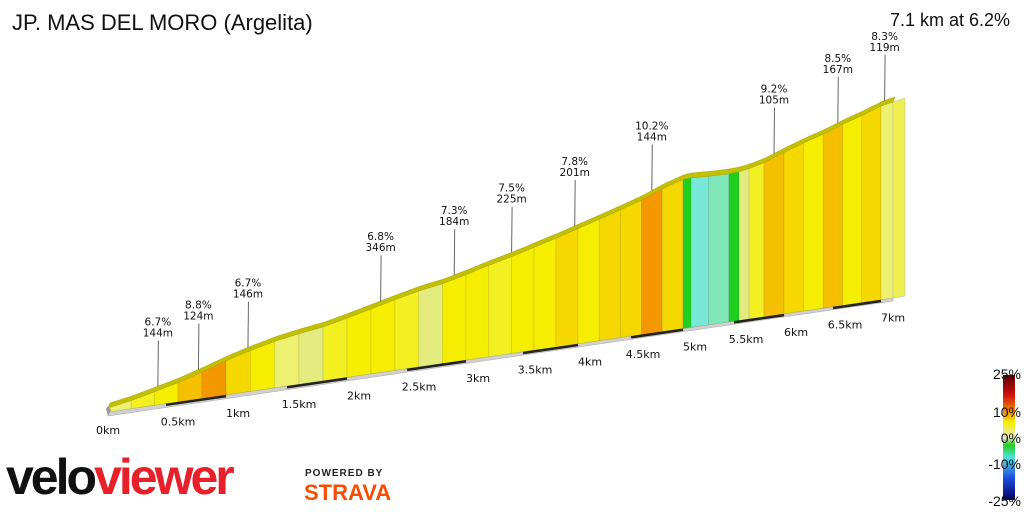 The image size is (1024, 512). Describe the element at coordinates (419, 387) in the screenshot. I see `x-tick-label: 2.5km` at that location.